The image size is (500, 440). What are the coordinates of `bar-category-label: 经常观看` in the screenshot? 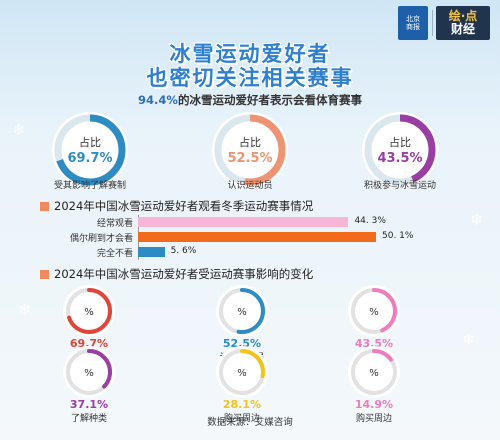 It's located at (114, 224).